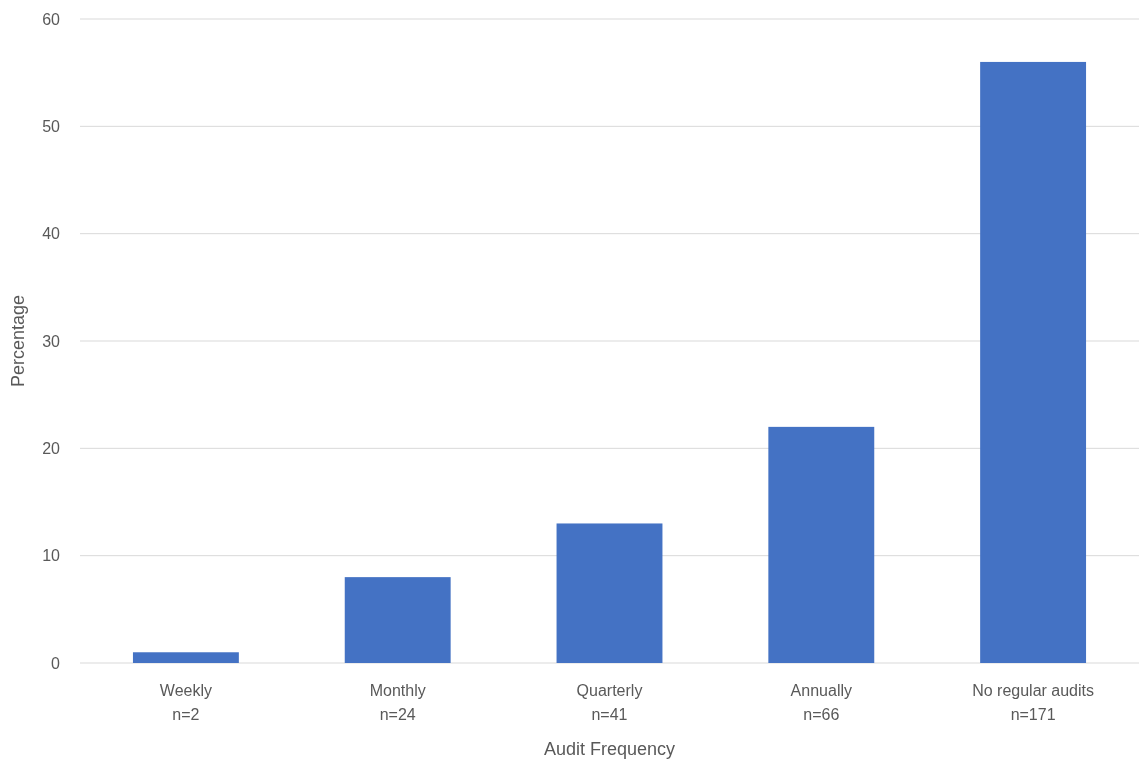  Describe the element at coordinates (609, 702) in the screenshot. I see `x-tick-label: Quarterly n=41` at that location.